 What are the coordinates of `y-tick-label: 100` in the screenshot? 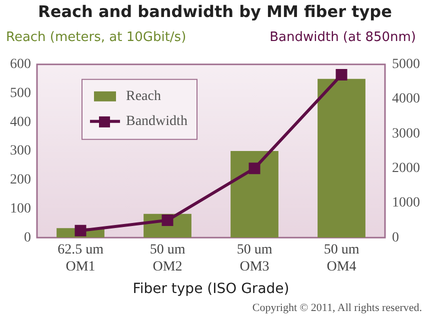 It's located at (20, 208).